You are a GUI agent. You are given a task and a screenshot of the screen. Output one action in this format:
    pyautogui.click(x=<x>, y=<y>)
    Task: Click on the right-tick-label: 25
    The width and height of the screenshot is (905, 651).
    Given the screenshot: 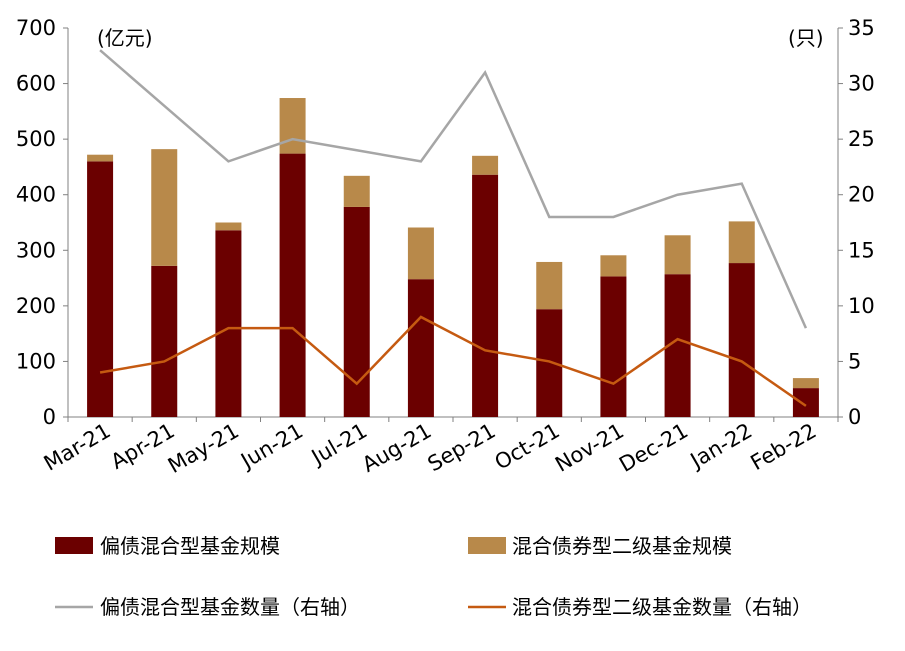 What is the action you would take?
    pyautogui.click(x=861, y=139)
    